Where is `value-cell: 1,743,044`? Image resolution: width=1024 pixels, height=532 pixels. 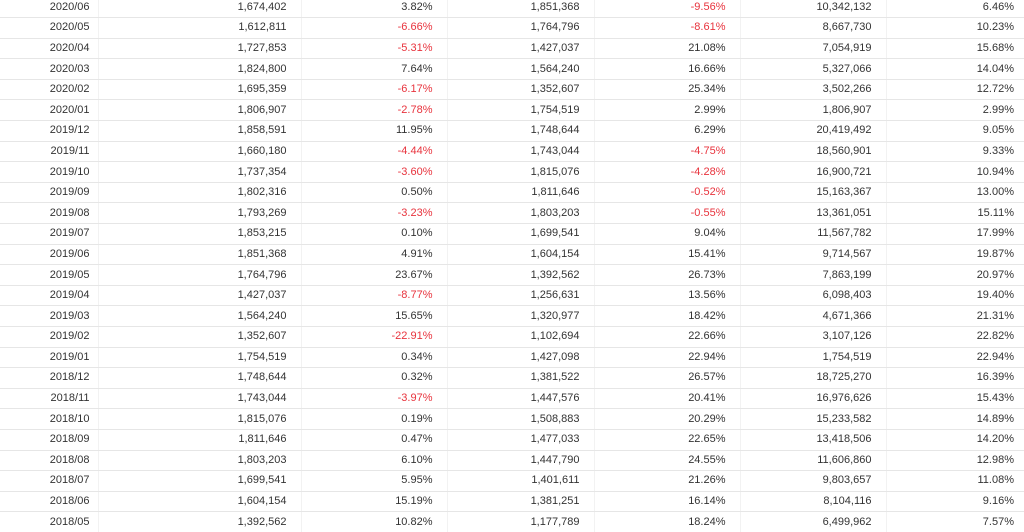 value-cell: 1,743,044 is located at coordinates (200, 399).